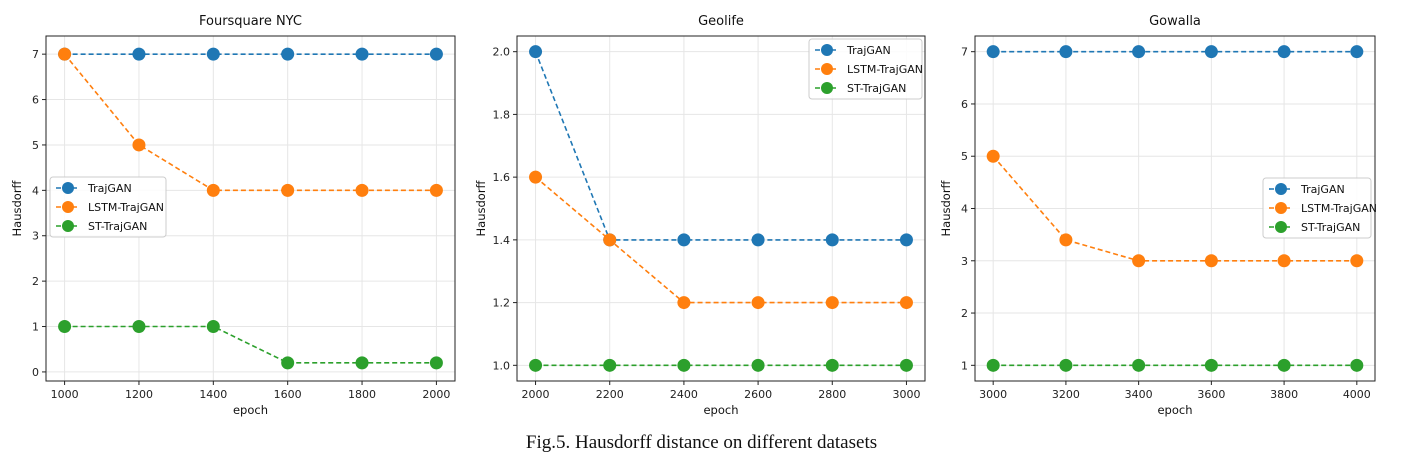  Describe the element at coordinates (250, 21) in the screenshot. I see `chart-title: Foursquare NYC` at that location.